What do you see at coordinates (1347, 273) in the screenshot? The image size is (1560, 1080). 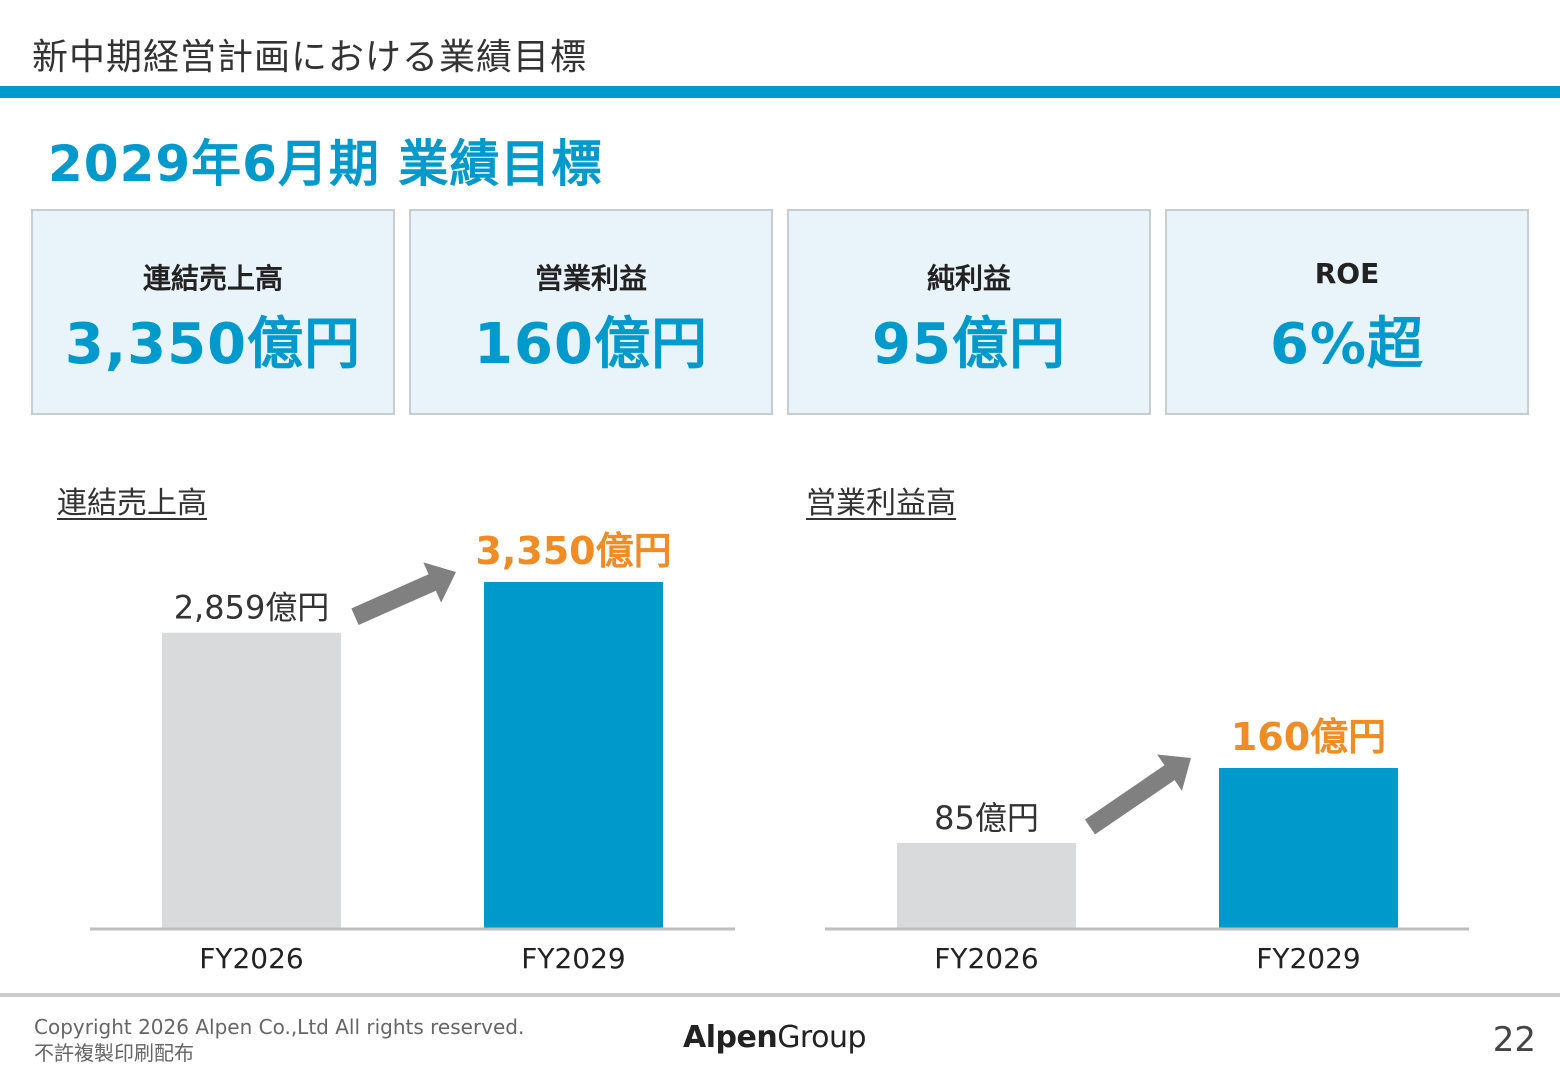 I see `kpi-label: ROE` at bounding box center [1347, 273].